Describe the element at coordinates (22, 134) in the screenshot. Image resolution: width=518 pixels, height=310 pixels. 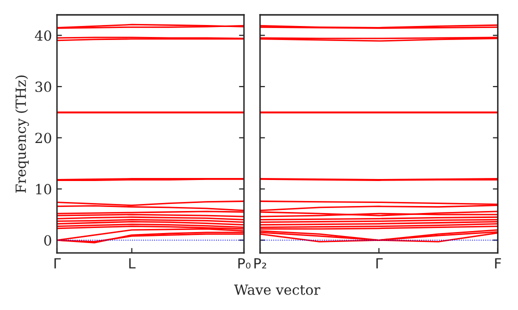
I see `y-axis-title: Frequency (THz)` at that location.